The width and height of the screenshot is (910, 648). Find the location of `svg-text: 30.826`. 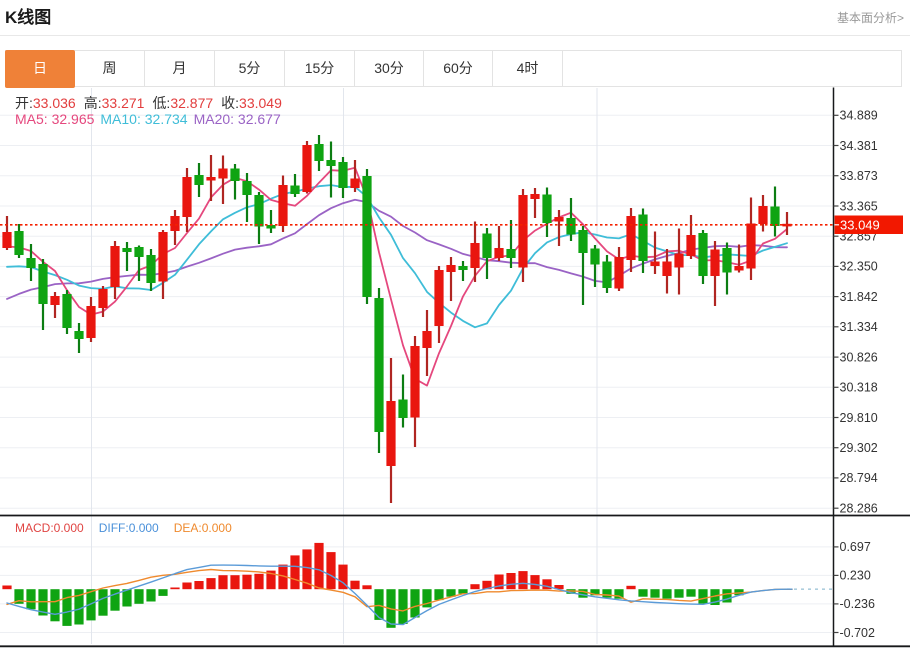

svg-text: 30.826 is located at coordinates (859, 357).